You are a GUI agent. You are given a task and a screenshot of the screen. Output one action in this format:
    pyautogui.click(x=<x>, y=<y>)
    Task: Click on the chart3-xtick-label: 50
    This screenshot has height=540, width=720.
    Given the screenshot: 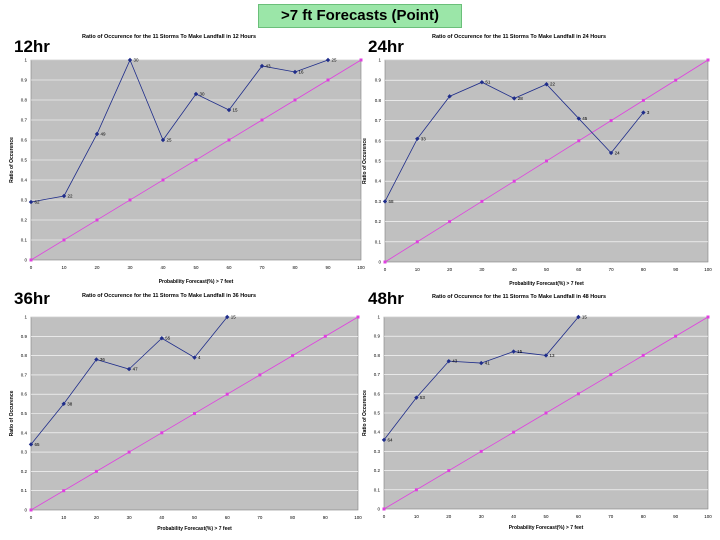 What is the action you would take?
    pyautogui.click(x=546, y=516)
    